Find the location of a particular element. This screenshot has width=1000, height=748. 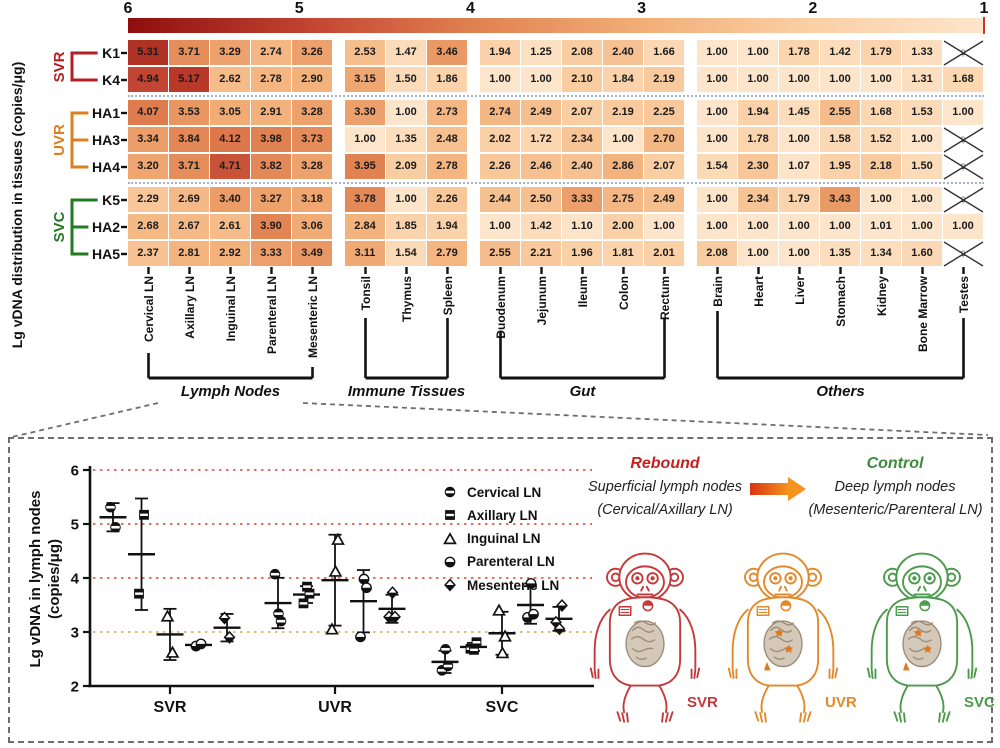

column-label: Duodenum is located at coordinates (500, 307).